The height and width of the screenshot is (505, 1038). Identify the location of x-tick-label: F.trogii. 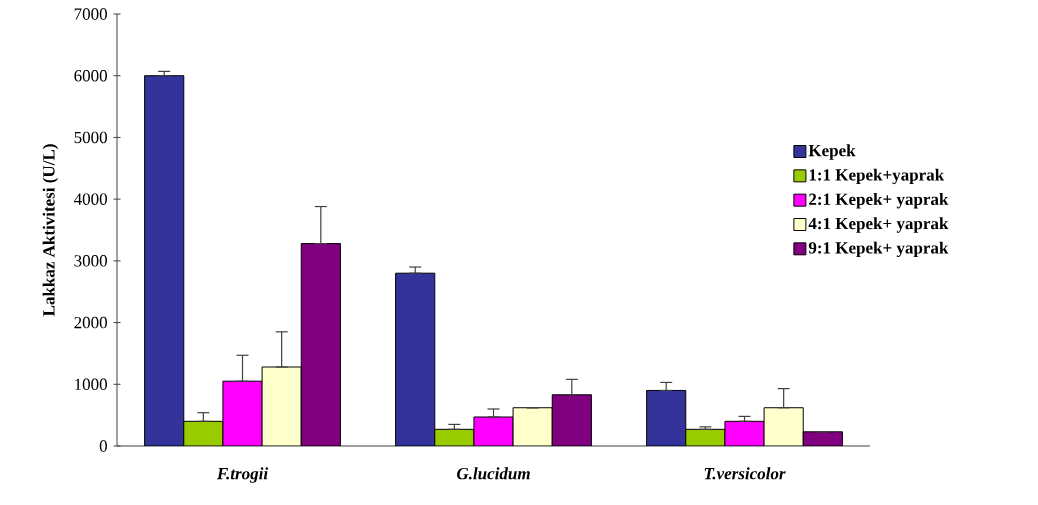
(242, 475).